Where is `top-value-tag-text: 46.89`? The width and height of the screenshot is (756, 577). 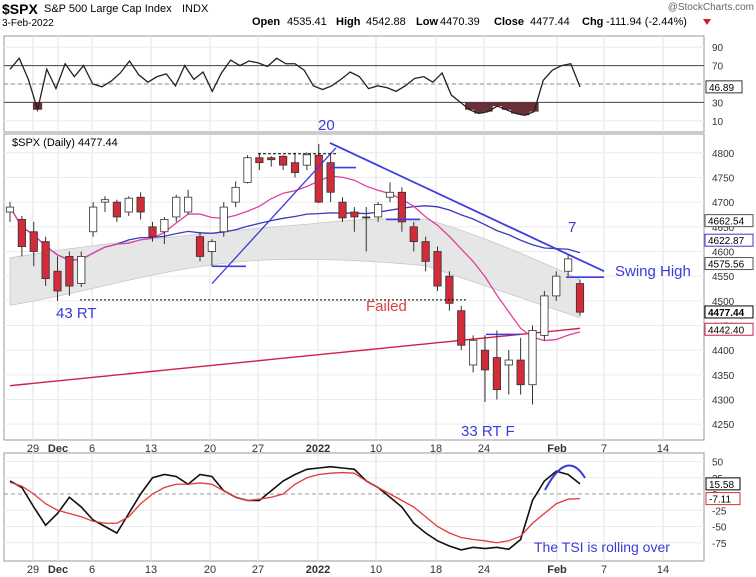 top-value-tag-text: 46.89 is located at coordinates (721, 88).